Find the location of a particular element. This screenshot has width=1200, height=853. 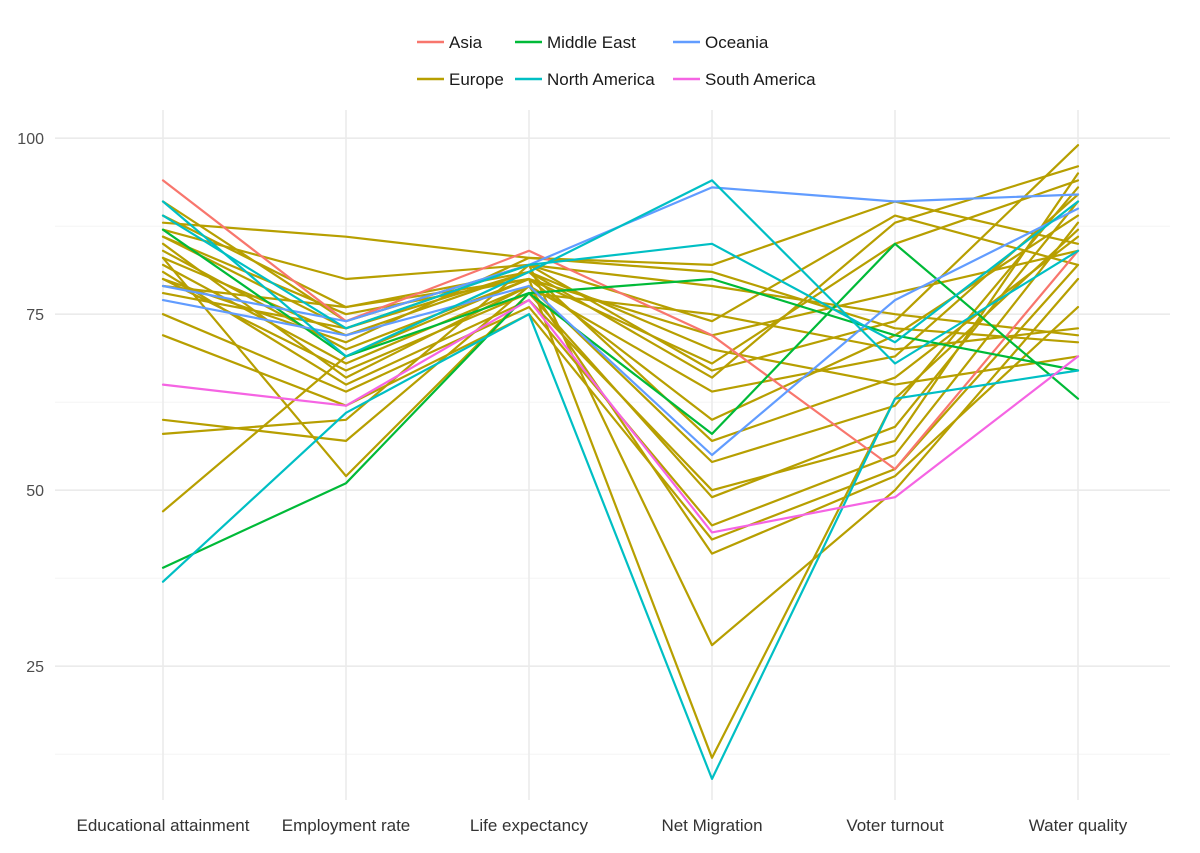

legend-item-europe: Europe is located at coordinates (460, 79).